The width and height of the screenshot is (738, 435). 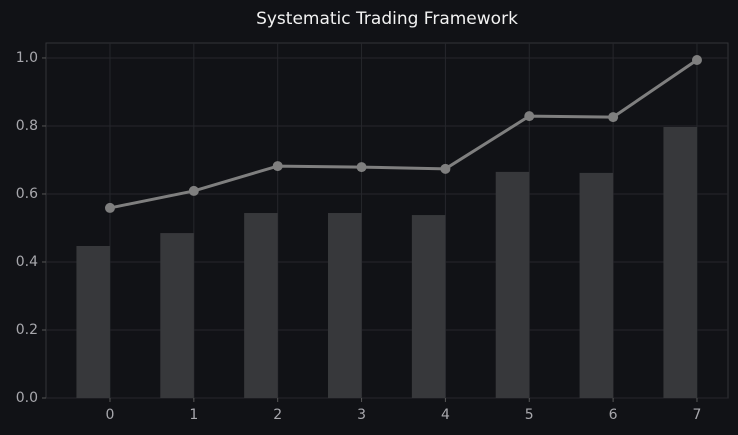 I want to click on y-tick-label: 1.0, so click(x=27, y=58).